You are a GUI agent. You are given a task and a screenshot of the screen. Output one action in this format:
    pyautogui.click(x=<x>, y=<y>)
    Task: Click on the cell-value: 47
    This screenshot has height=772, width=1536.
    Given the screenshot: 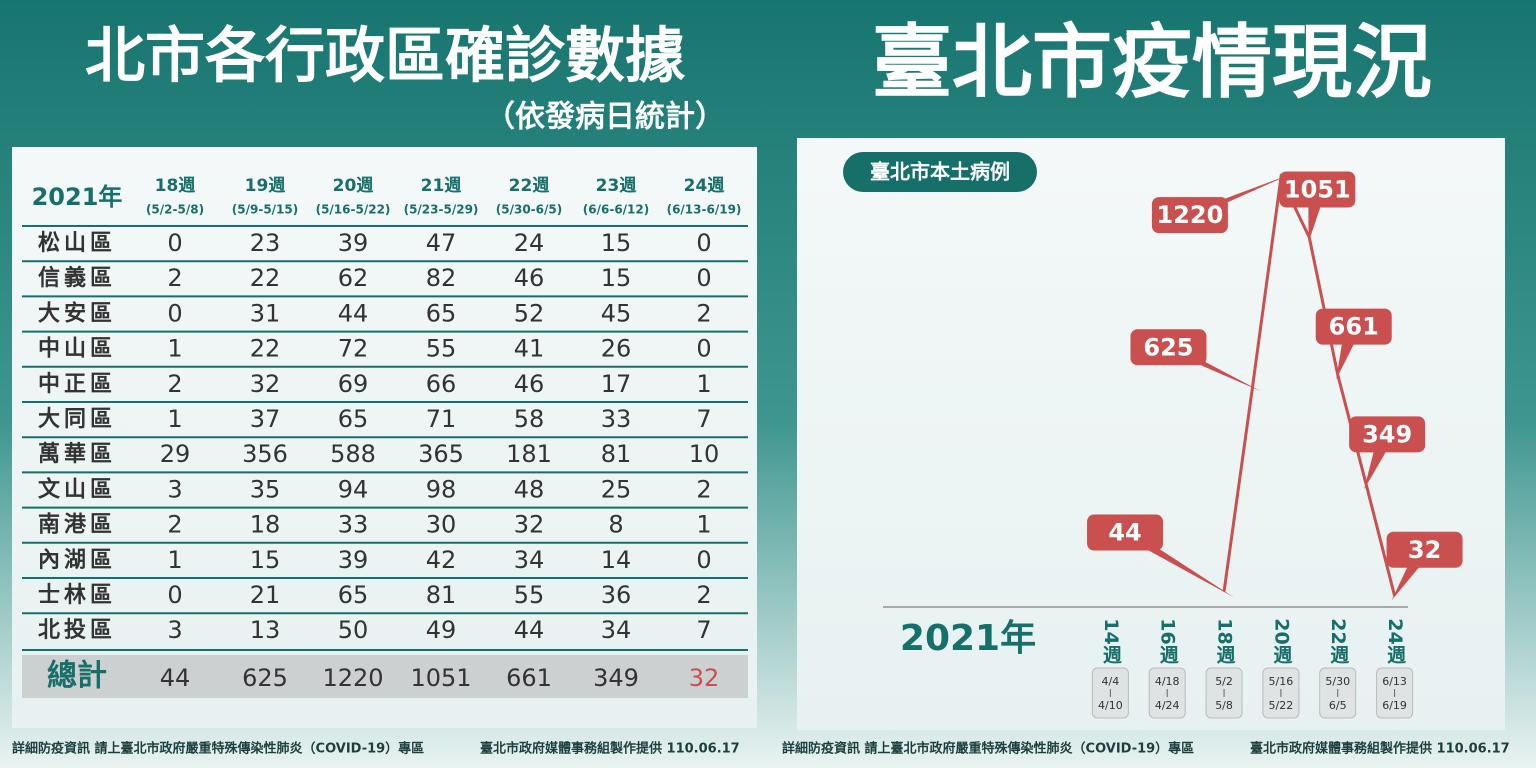 What is the action you would take?
    pyautogui.click(x=441, y=243)
    